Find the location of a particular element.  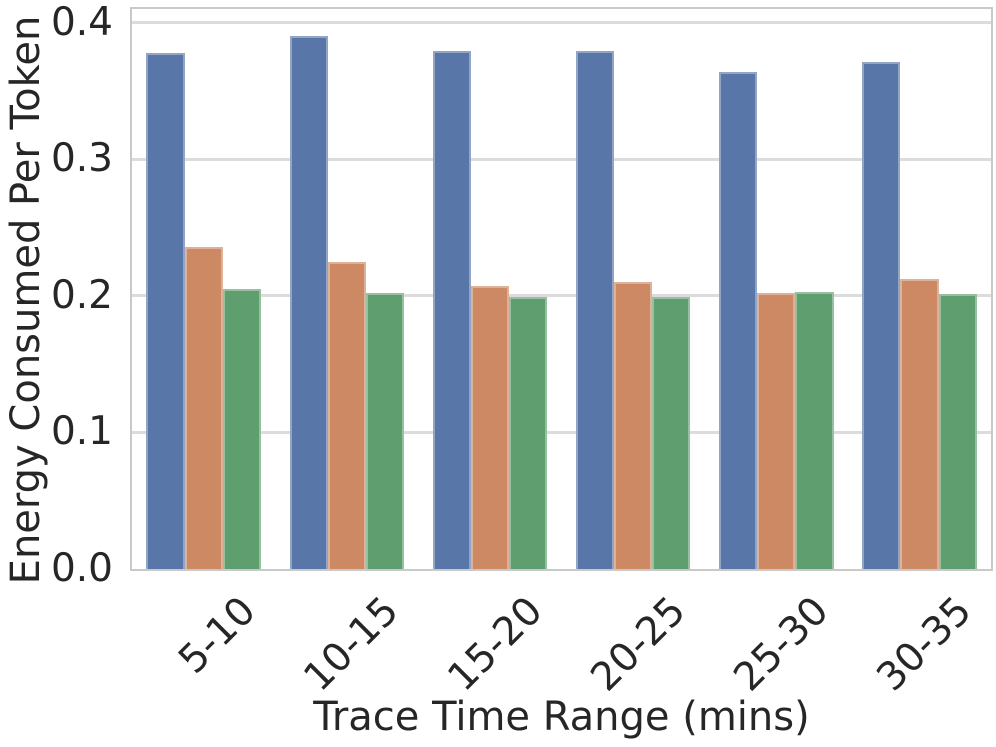

x-tick-label: 5-10 is located at coordinates (217, 635).